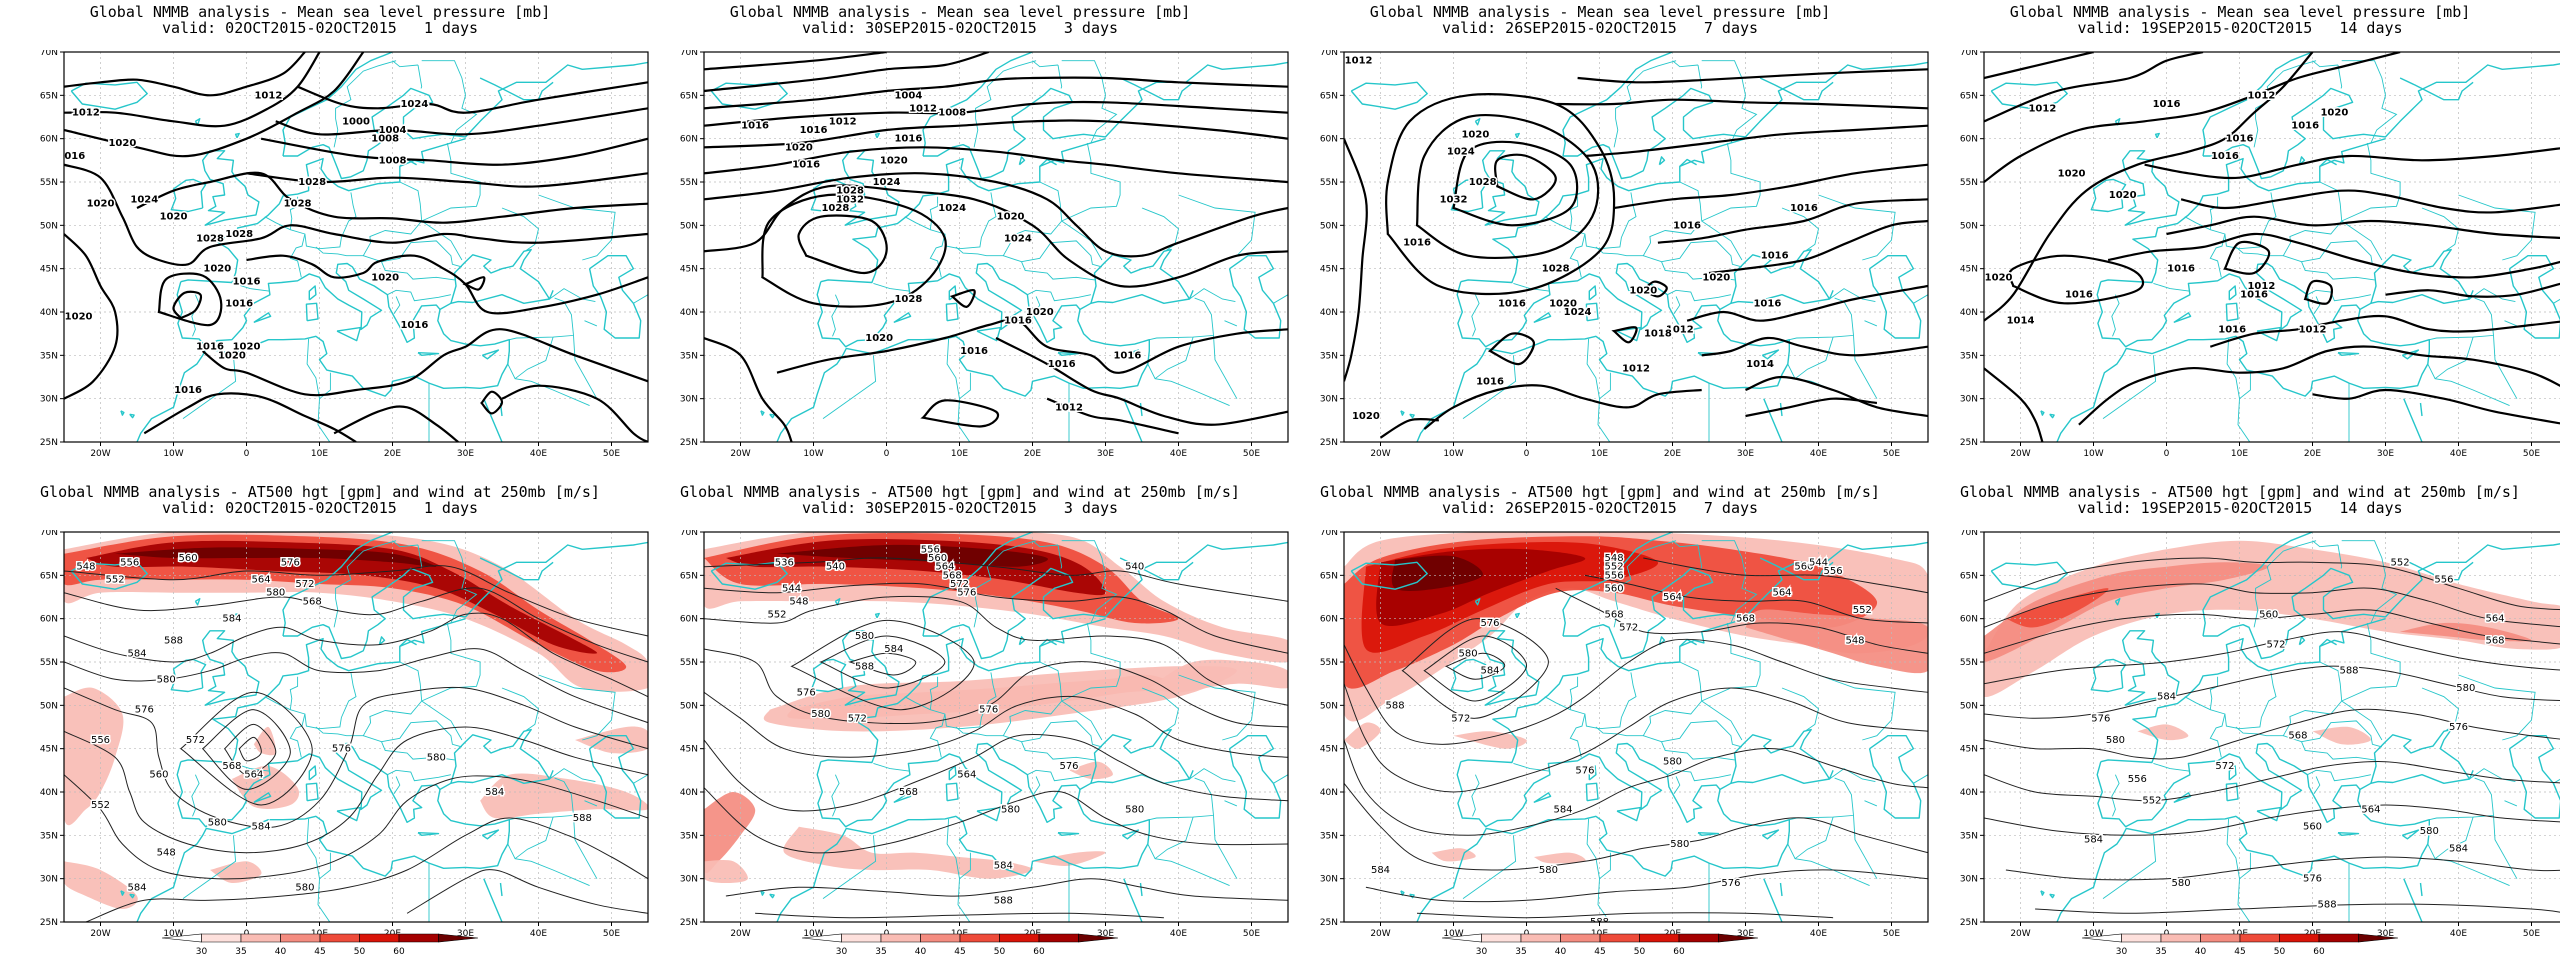 The height and width of the screenshot is (960, 2560). What do you see at coordinates (944, 567) in the screenshot?
I see `contour-label: 564` at bounding box center [944, 567].